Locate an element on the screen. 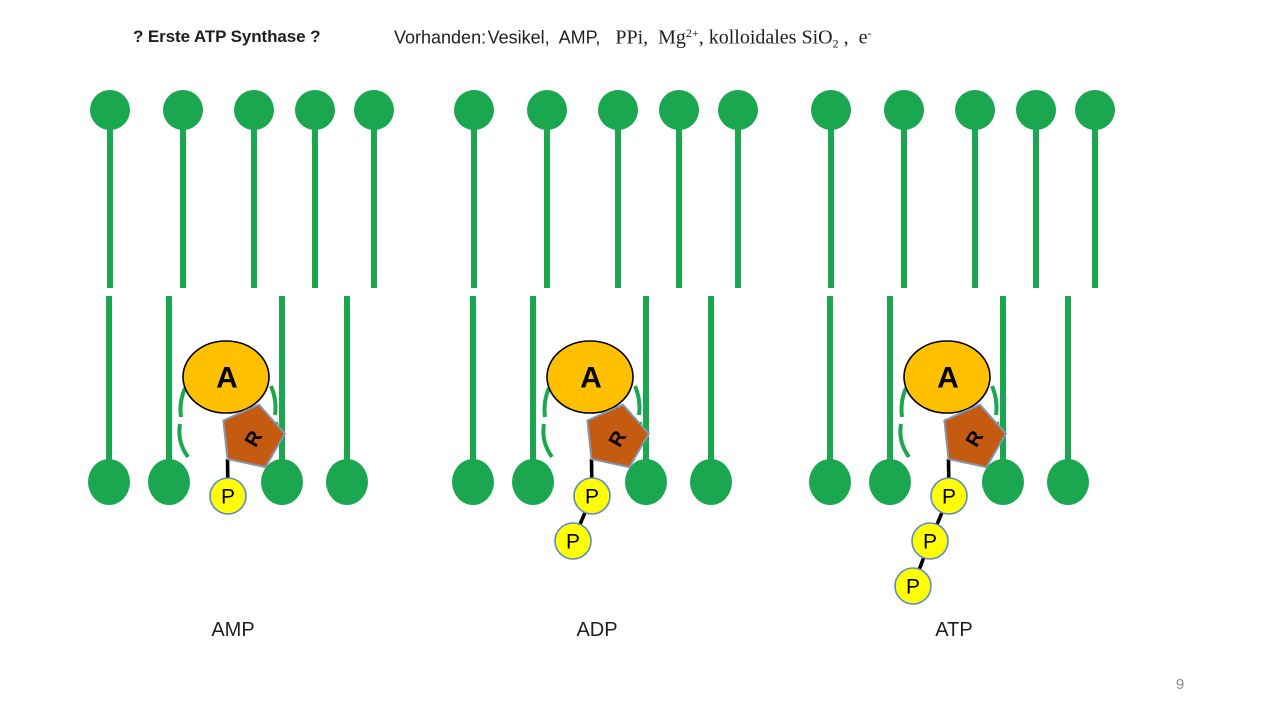  page-number: 9 is located at coordinates (1180, 684).